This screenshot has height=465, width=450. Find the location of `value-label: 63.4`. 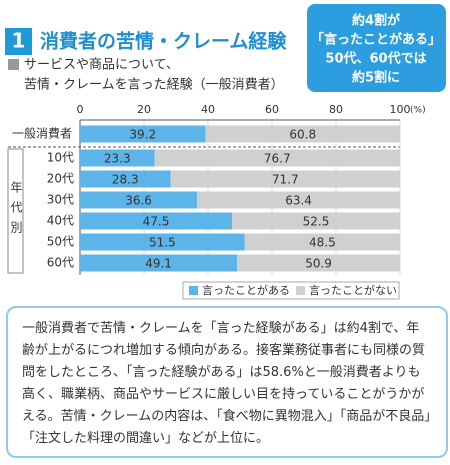

value-label: 63.4 is located at coordinates (298, 201).